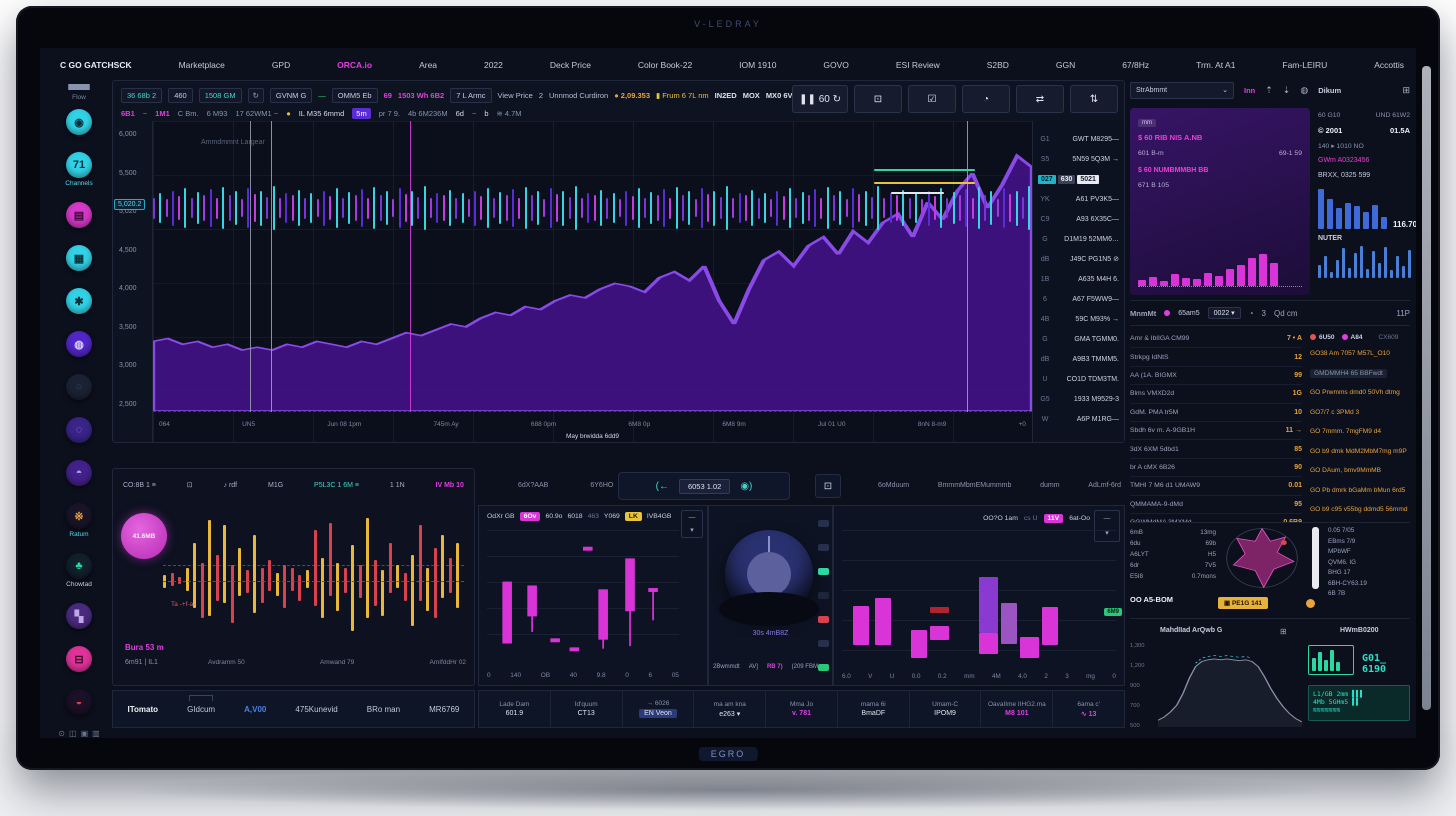  What do you see at coordinates (428, 65) in the screenshot?
I see `nav-item: Area` at bounding box center [428, 65].